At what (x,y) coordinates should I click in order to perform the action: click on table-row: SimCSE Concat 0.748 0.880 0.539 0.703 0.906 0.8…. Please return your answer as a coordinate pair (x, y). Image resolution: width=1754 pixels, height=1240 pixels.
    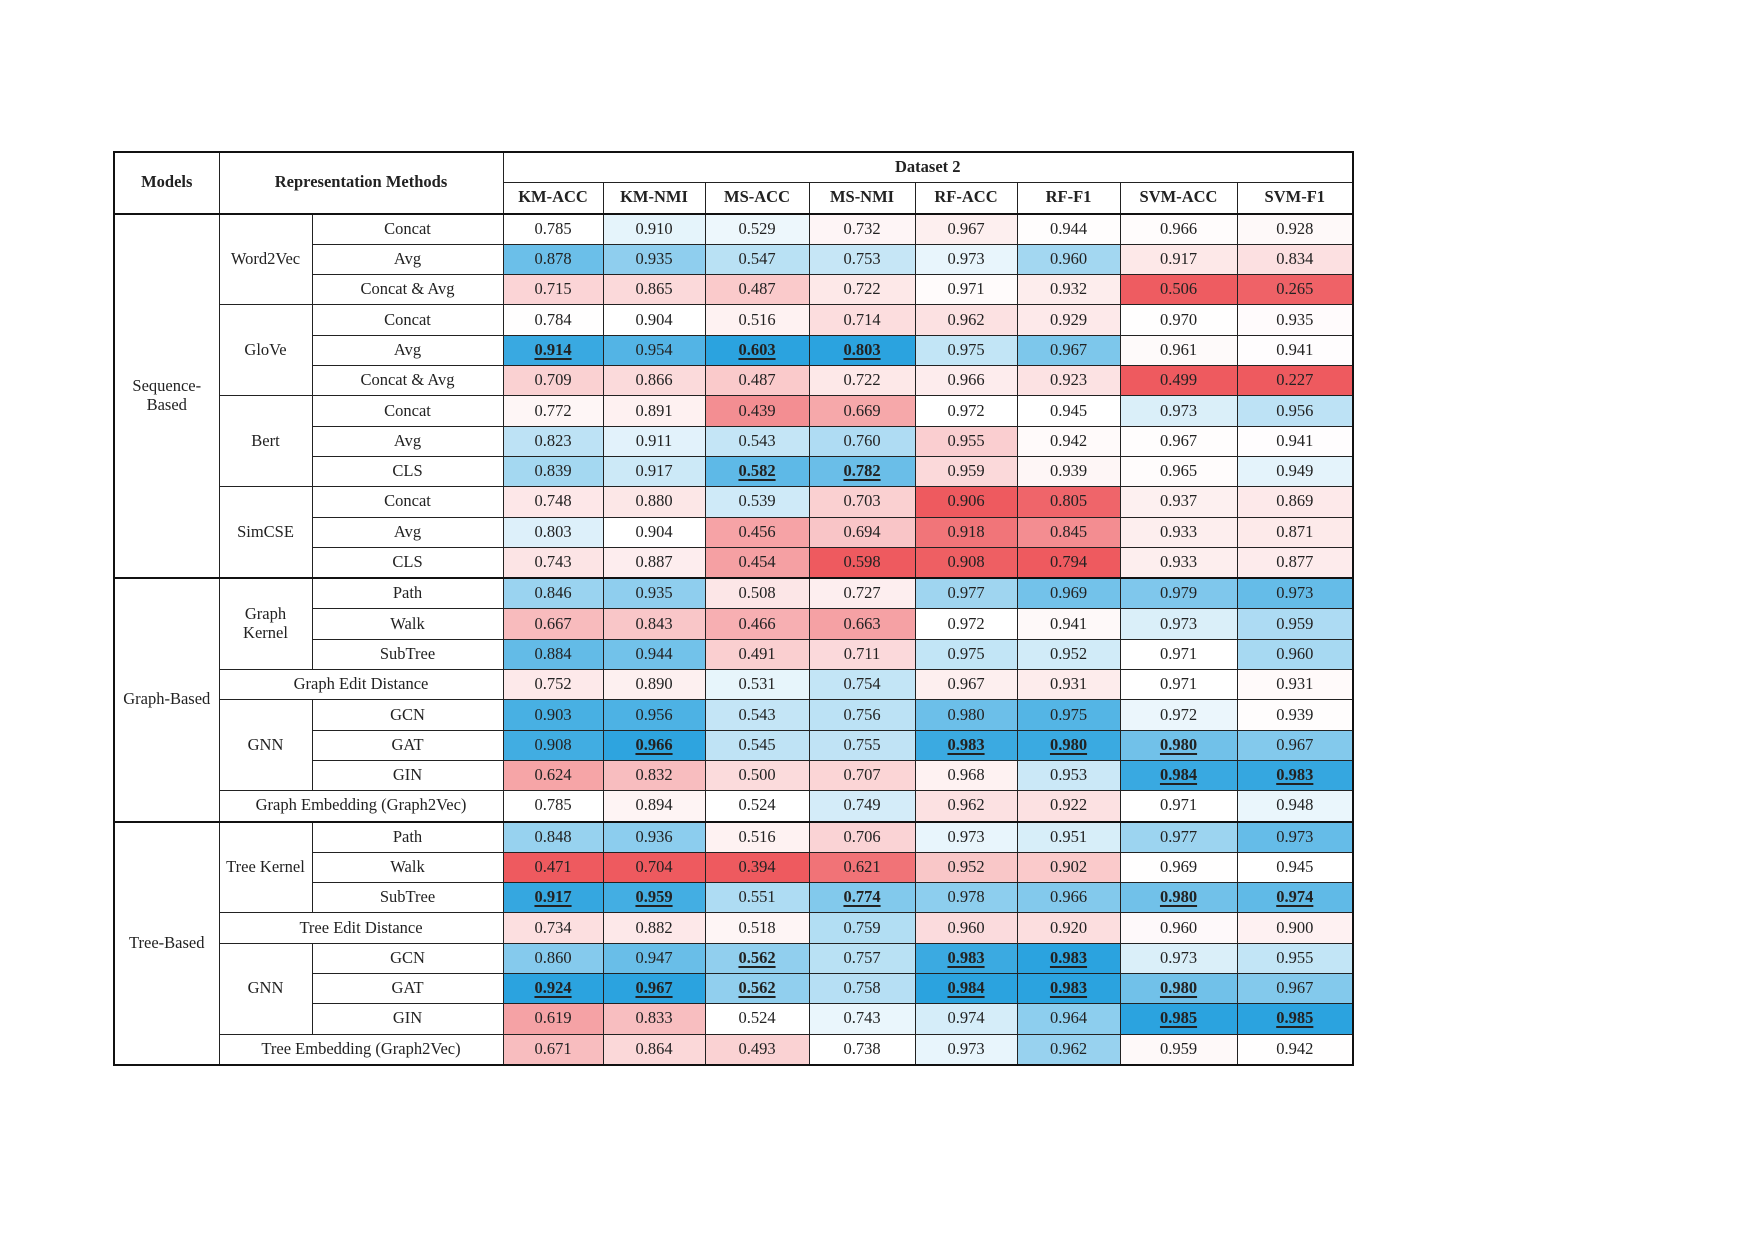
    Looking at the image, I should click on (734, 532).